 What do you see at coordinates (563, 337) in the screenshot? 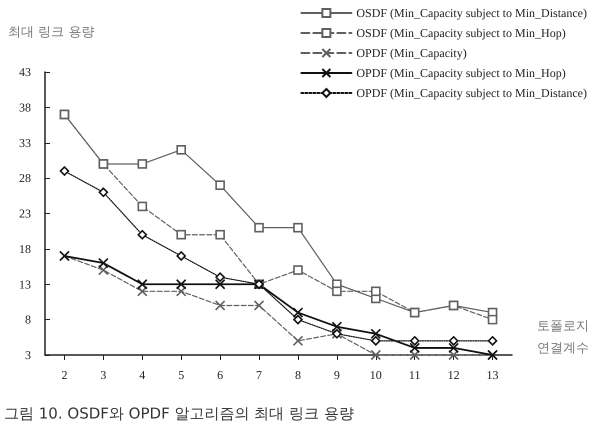
I see `x-axis-title: 토폴로지 연결계수` at bounding box center [563, 337].